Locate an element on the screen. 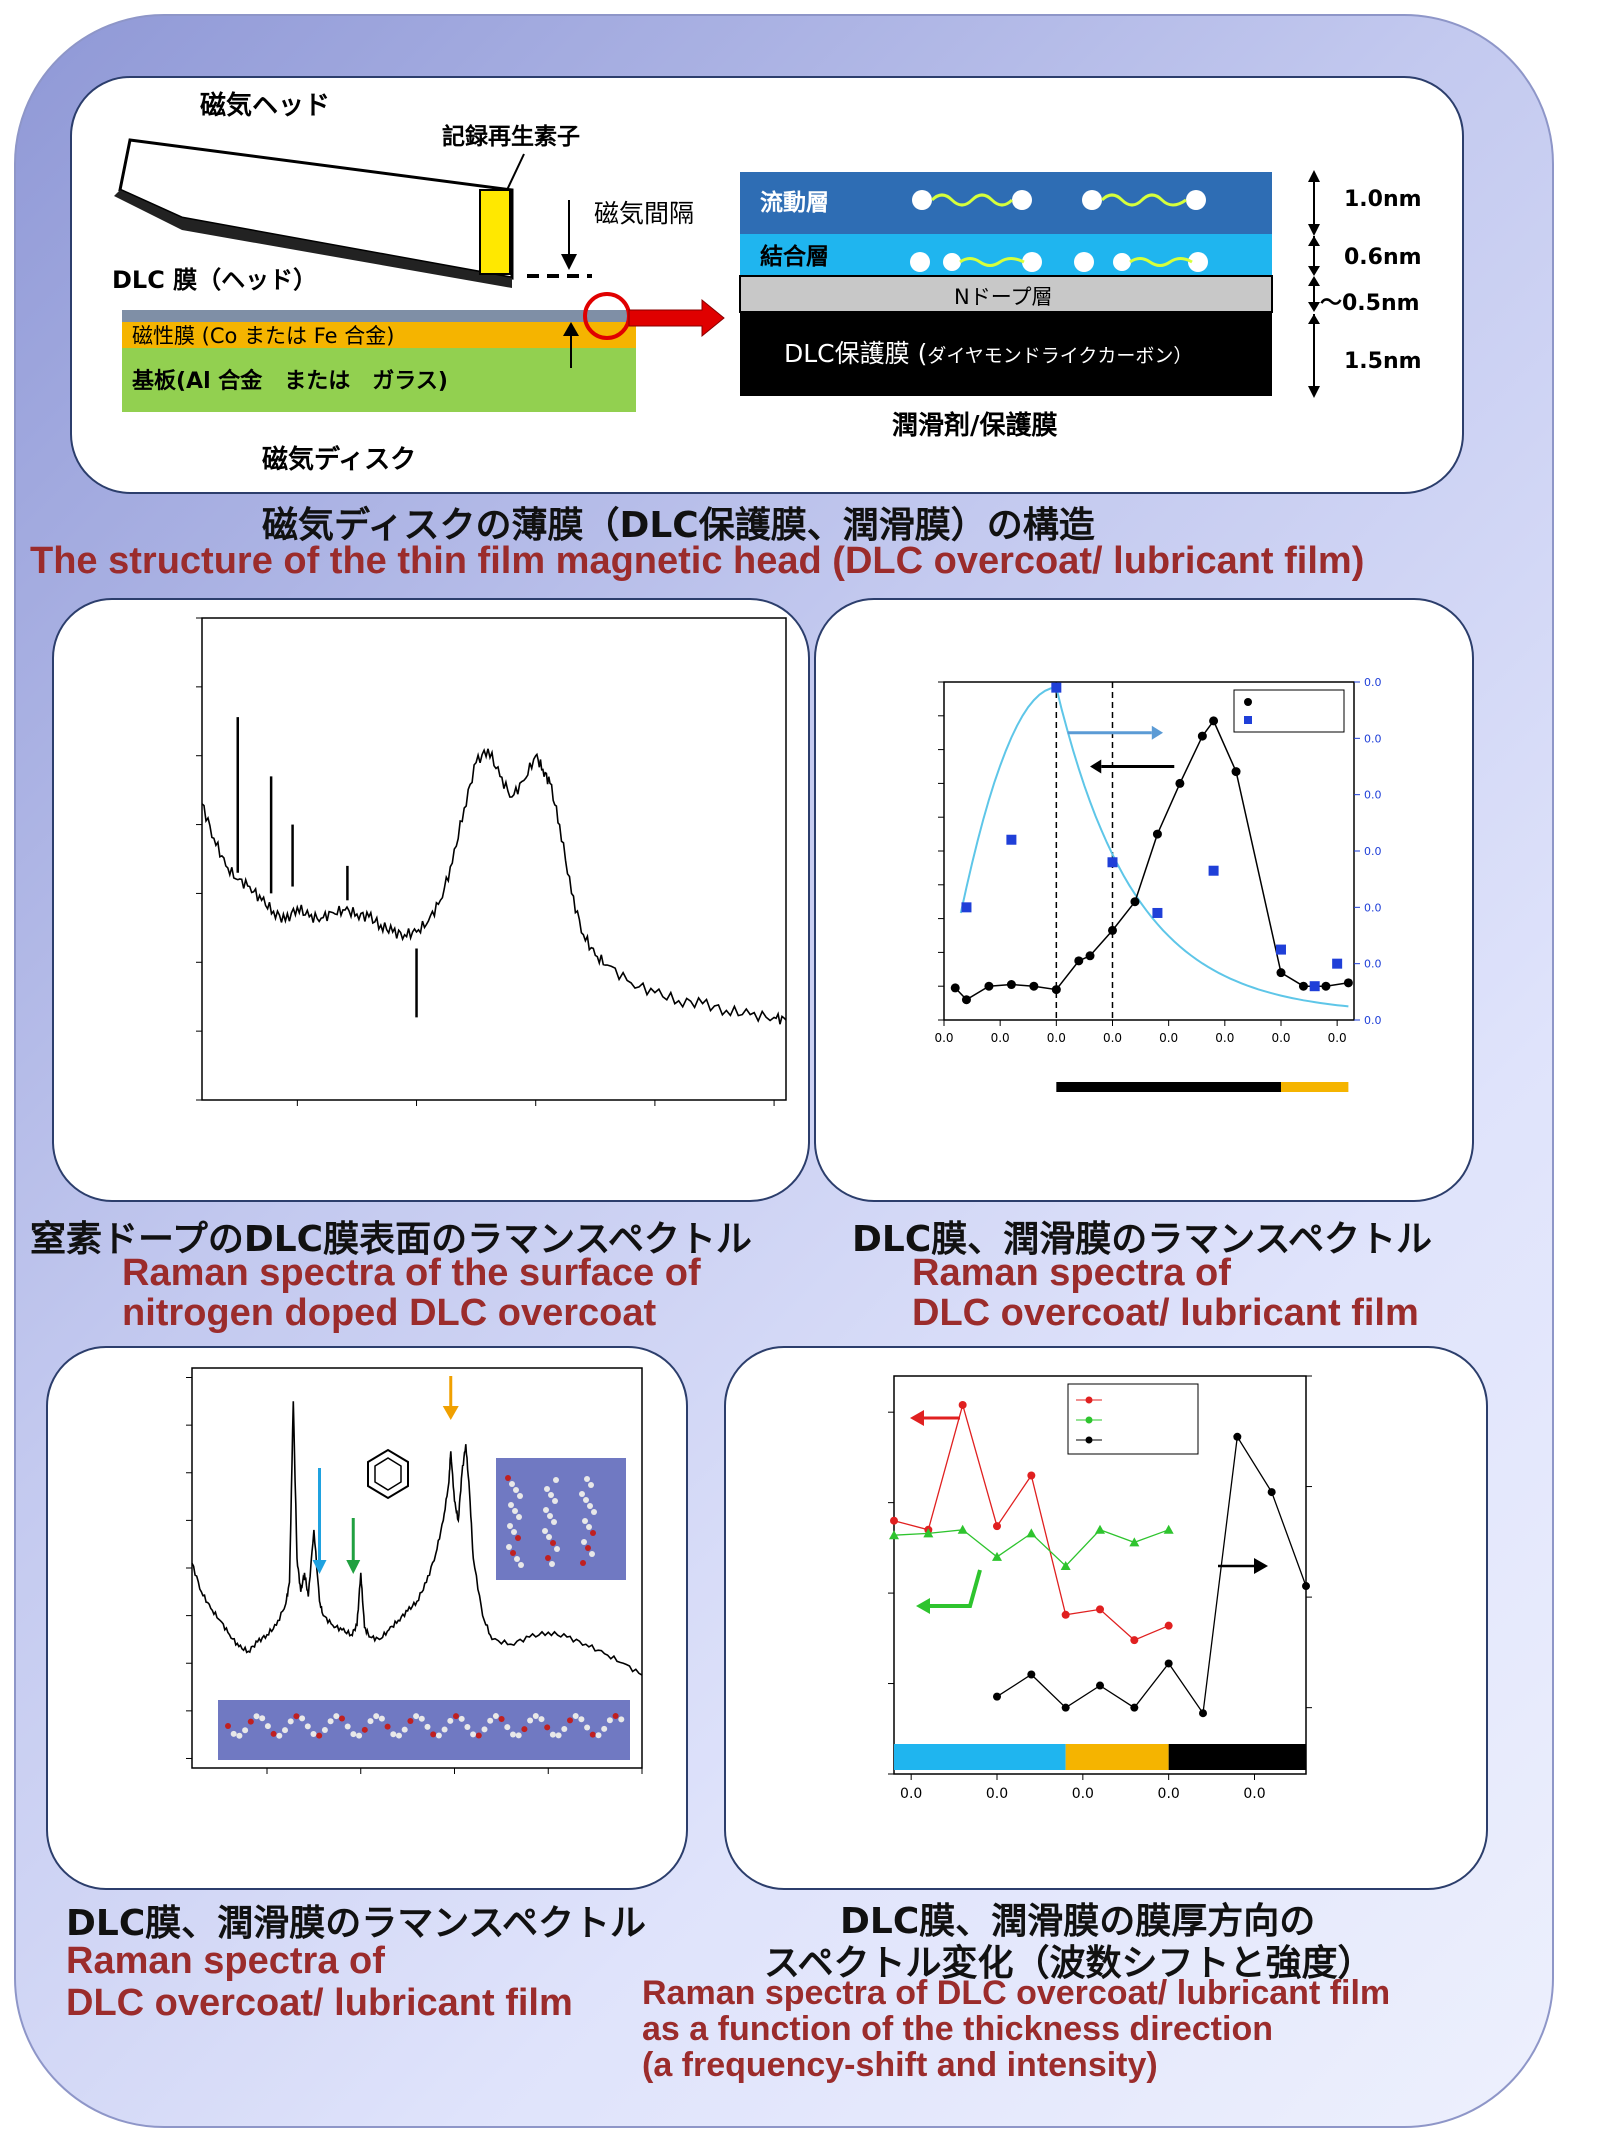 The width and height of the screenshot is (1608, 2142). bond-layer-bar is located at coordinates (1117, 1757).